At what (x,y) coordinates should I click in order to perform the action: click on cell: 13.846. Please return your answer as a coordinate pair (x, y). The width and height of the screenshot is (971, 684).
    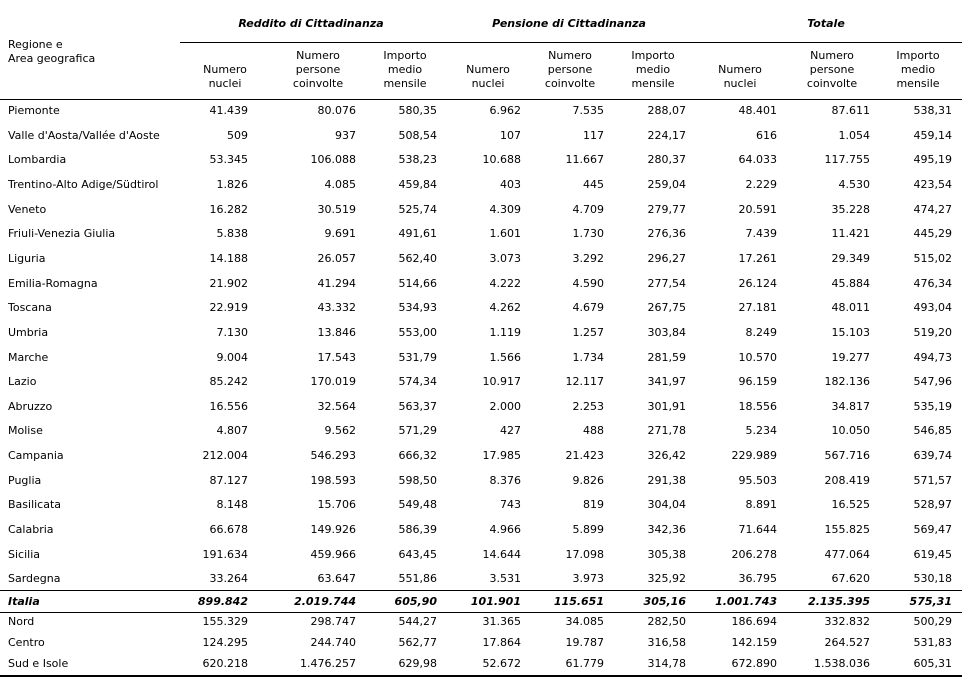
    Looking at the image, I should click on (337, 332).